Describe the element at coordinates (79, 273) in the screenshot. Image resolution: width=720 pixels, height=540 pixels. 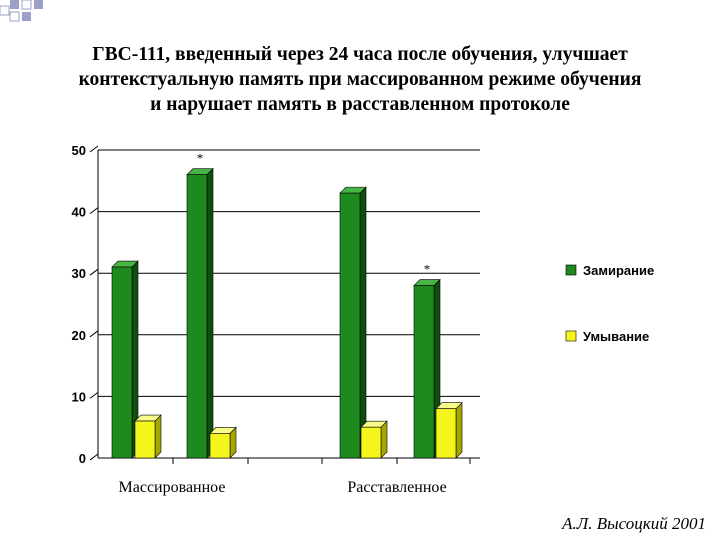
I see `y-tick-label: 30` at that location.